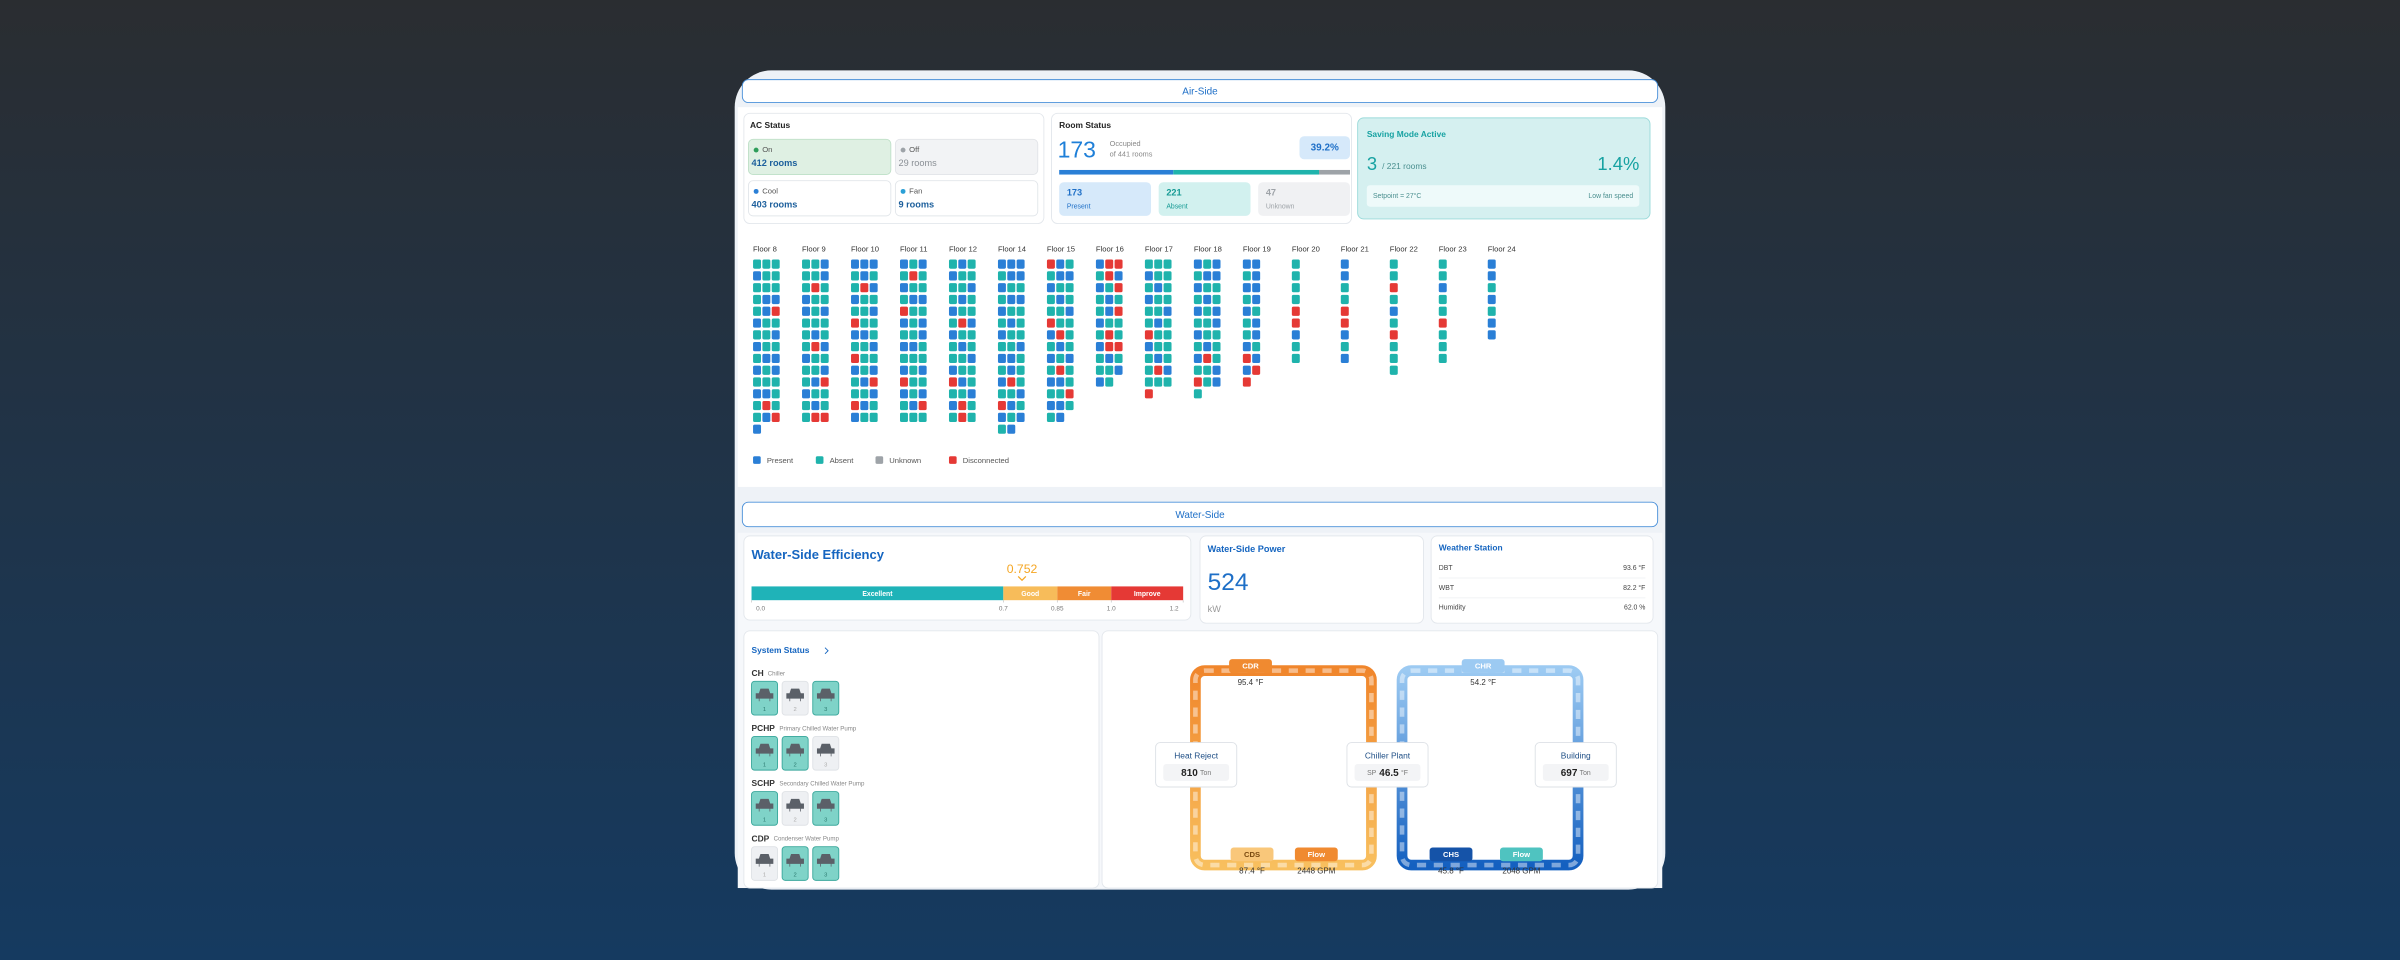  I want to click on floor-label: Floor 18, so click(1208, 249).